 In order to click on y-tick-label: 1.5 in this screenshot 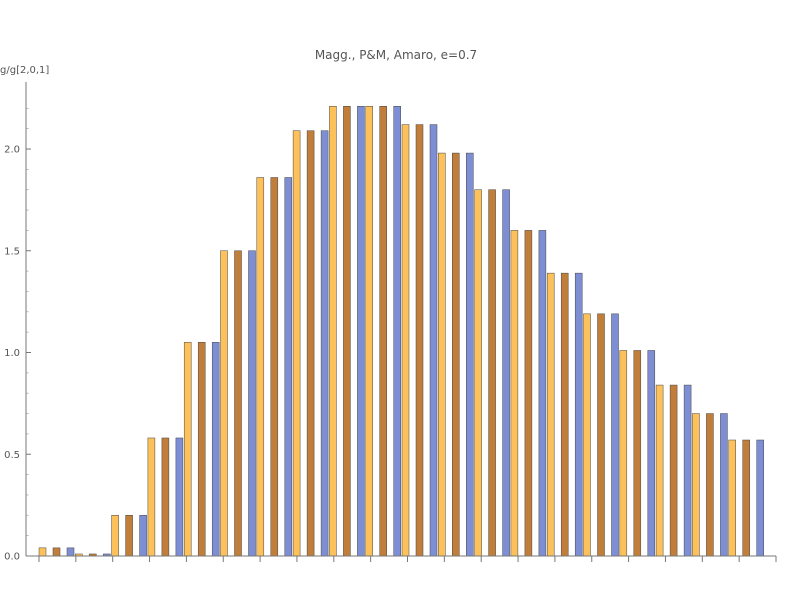, I will do `click(12, 251)`.